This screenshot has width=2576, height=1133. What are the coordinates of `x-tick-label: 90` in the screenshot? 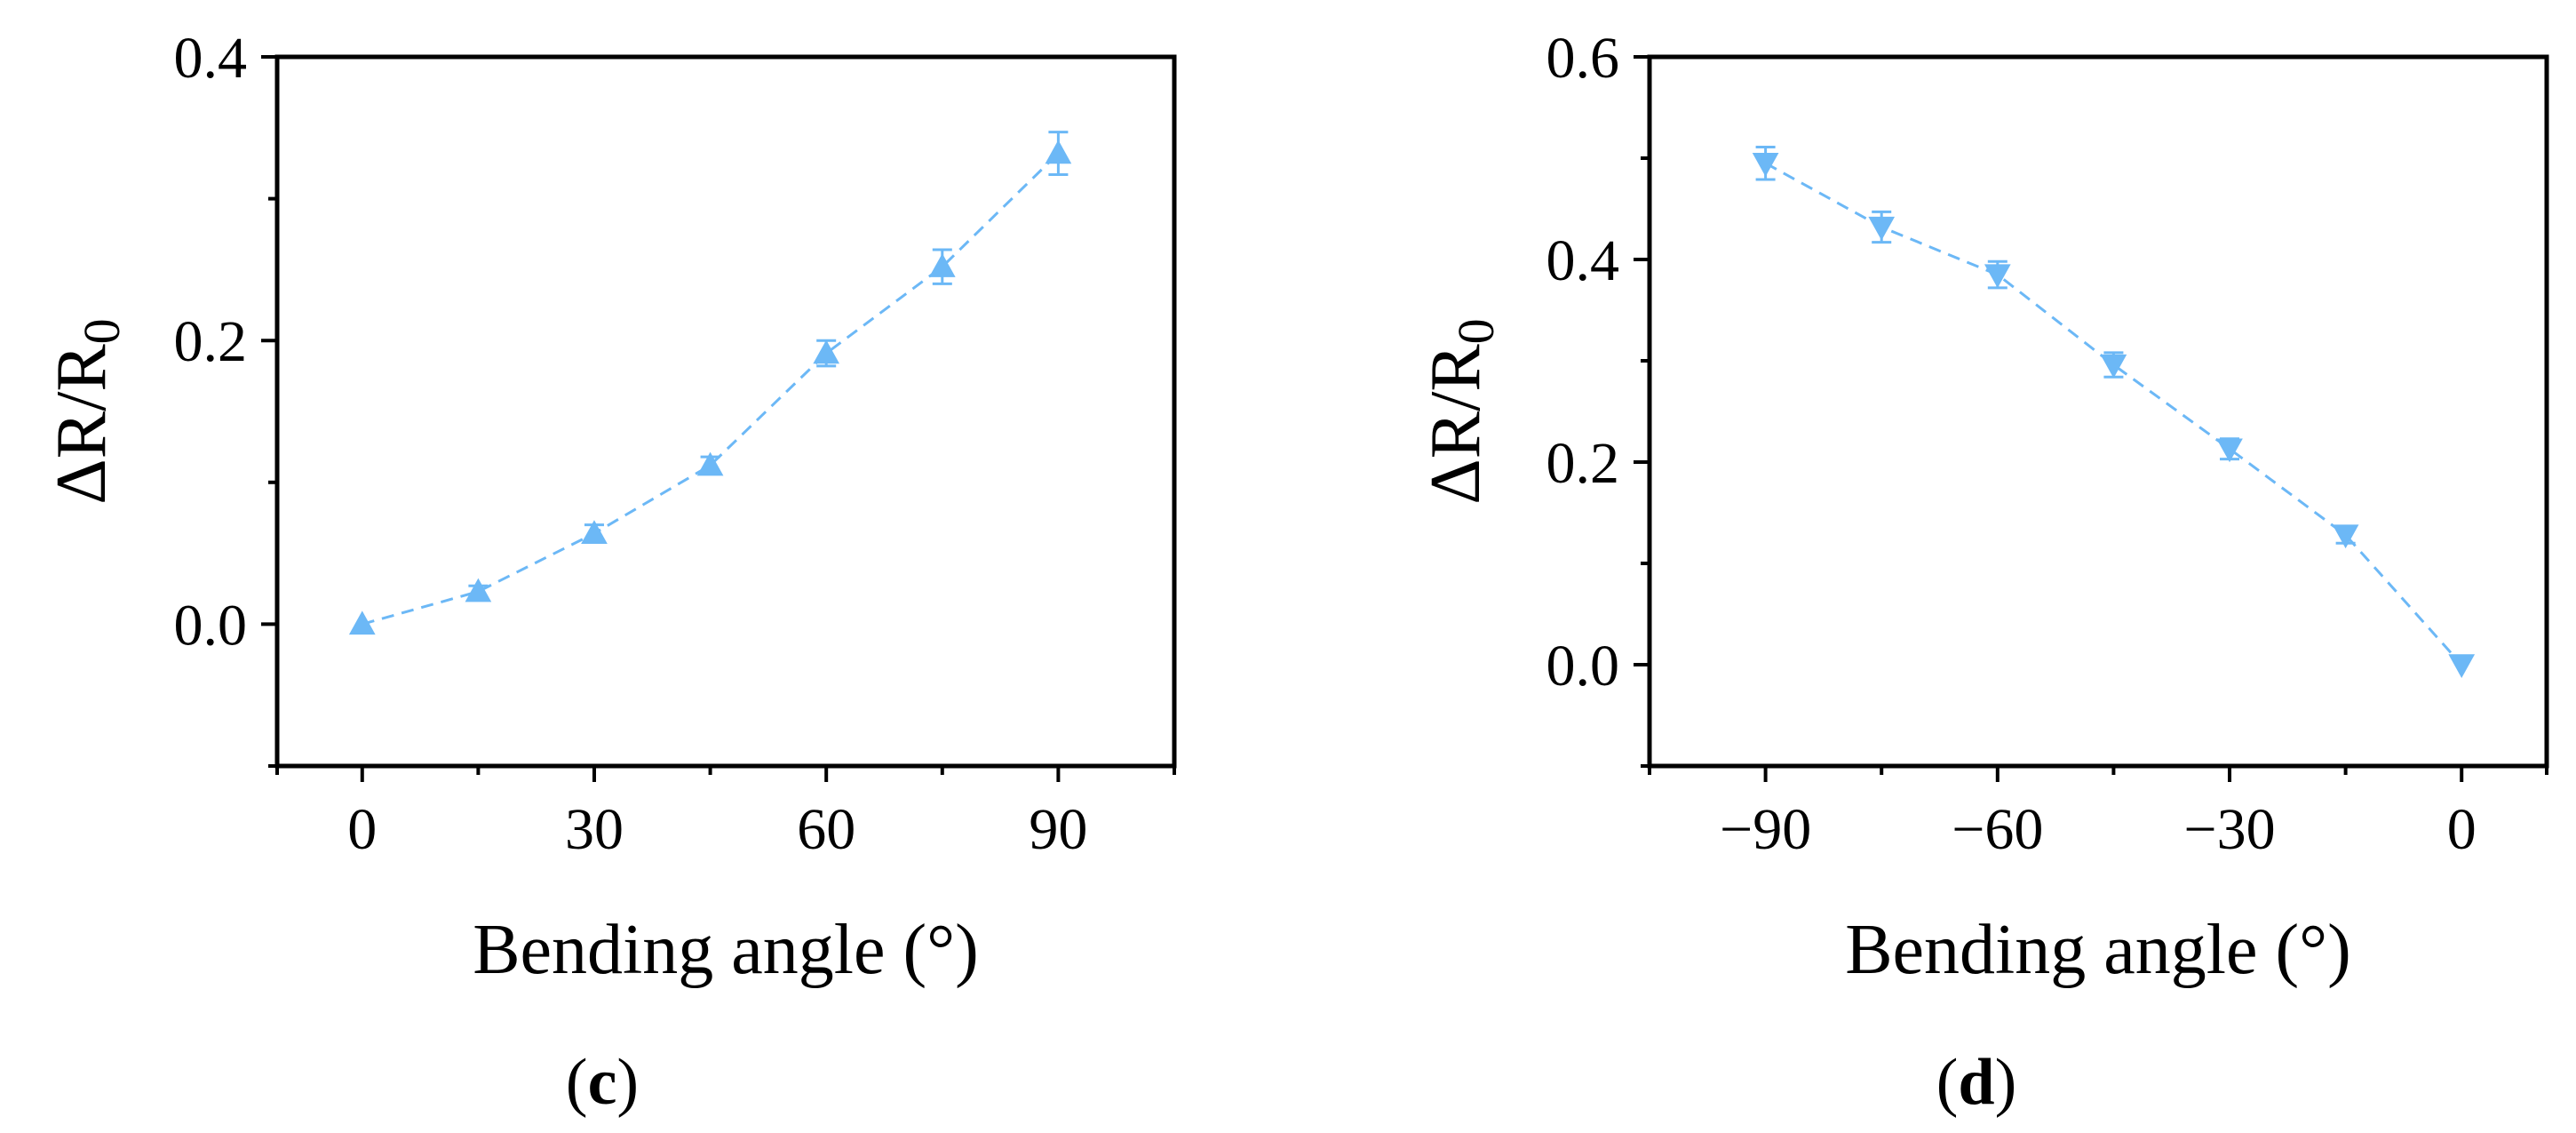 It's located at (1058, 830).